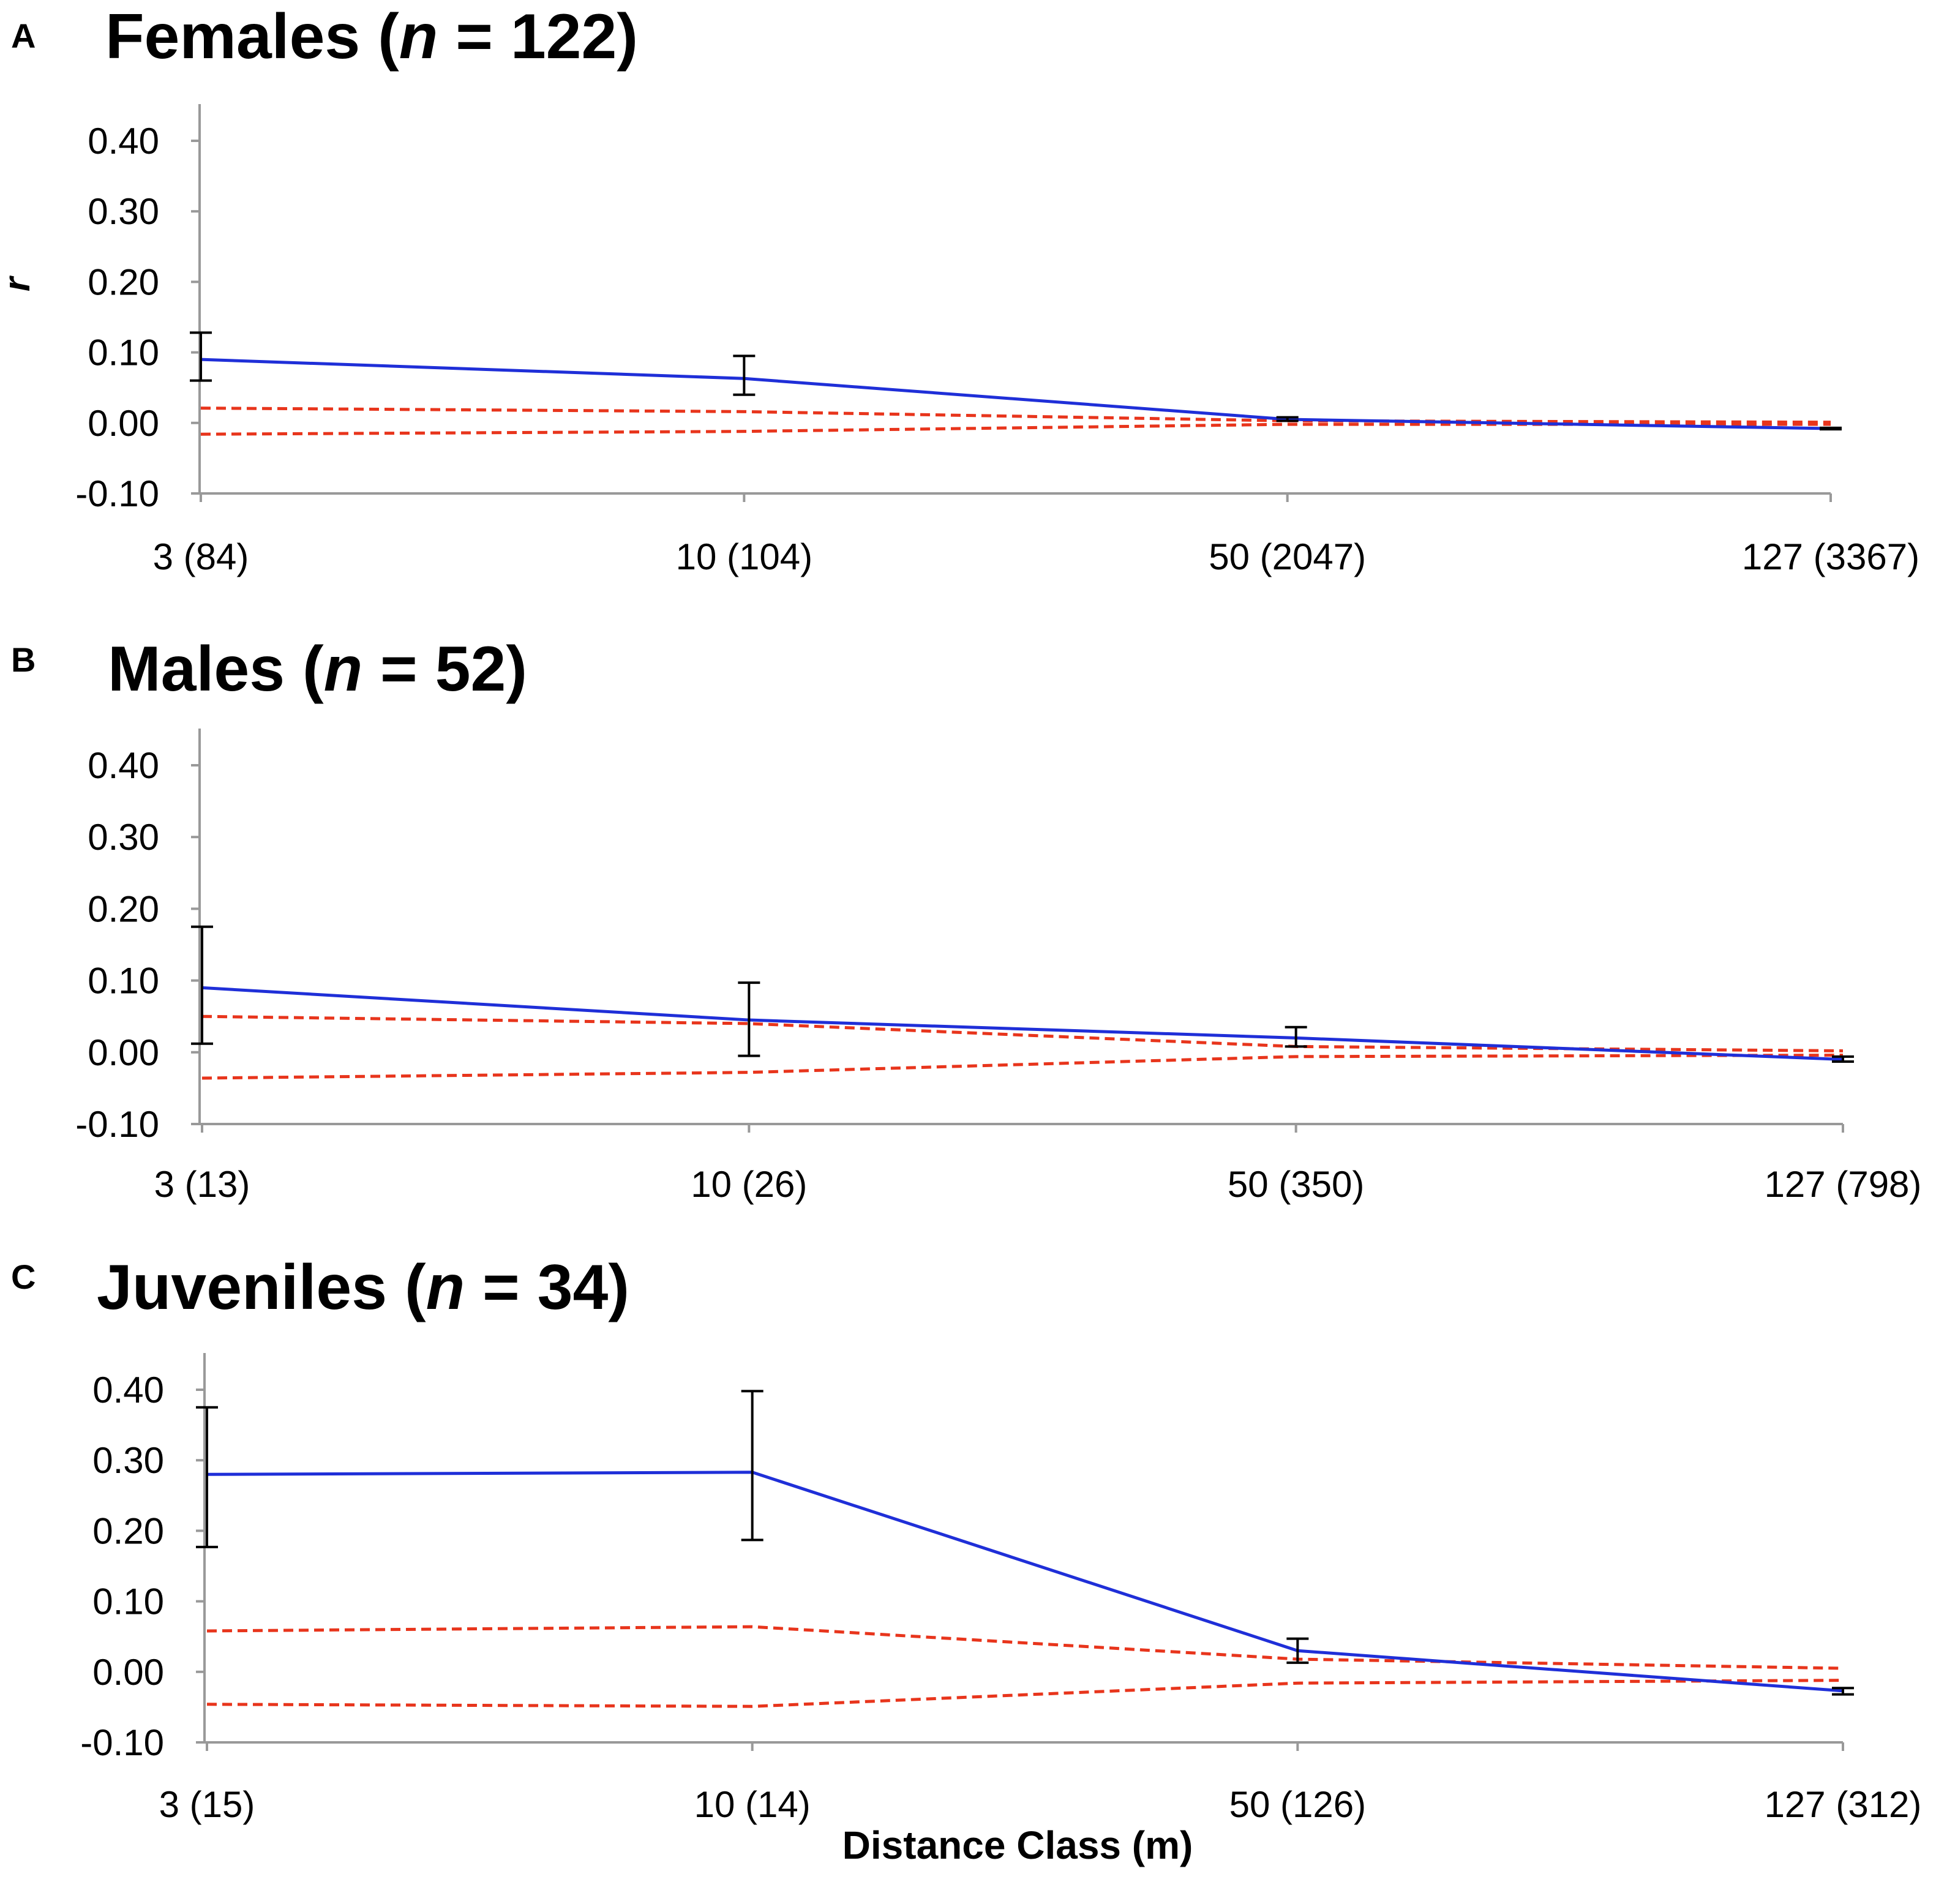 The height and width of the screenshot is (1904, 1936). I want to click on panel-title-suffix: = 34), so click(547, 1287).